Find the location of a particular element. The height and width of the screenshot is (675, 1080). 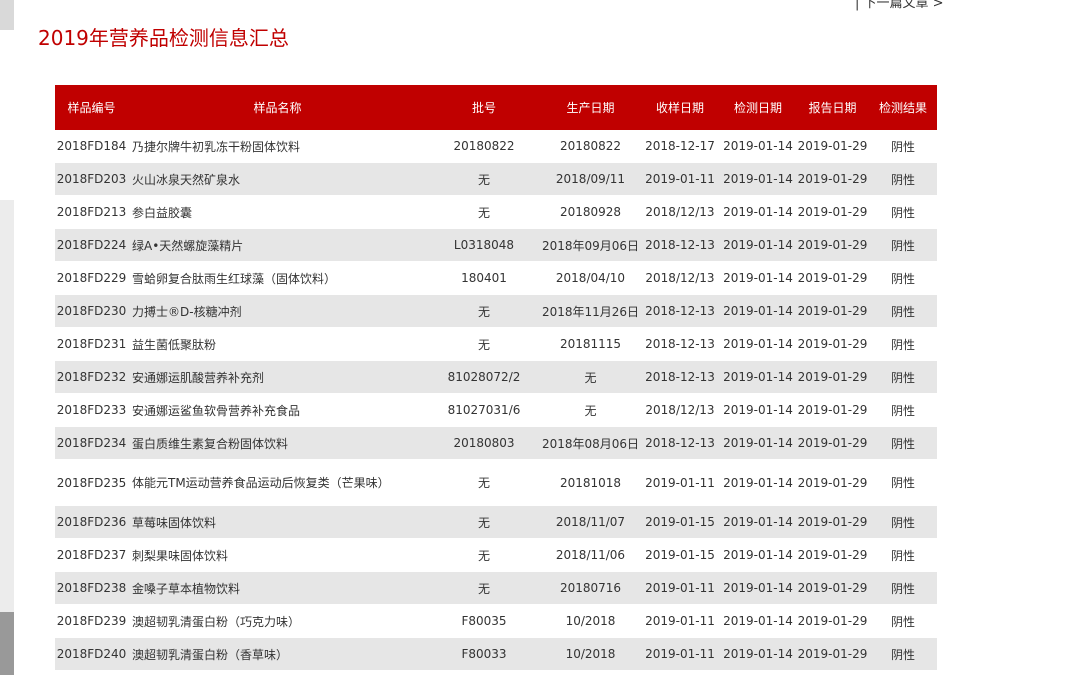

table-cell: 力搏士®D-核糖冲剂 is located at coordinates (277, 311).